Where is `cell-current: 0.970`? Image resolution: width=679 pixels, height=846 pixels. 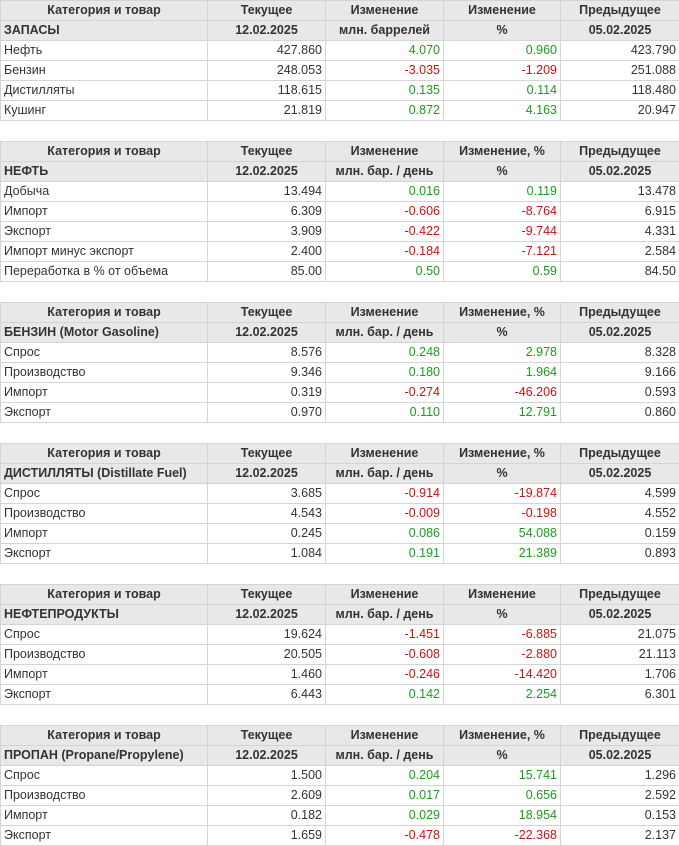
cell-current: 0.970 is located at coordinates (267, 413).